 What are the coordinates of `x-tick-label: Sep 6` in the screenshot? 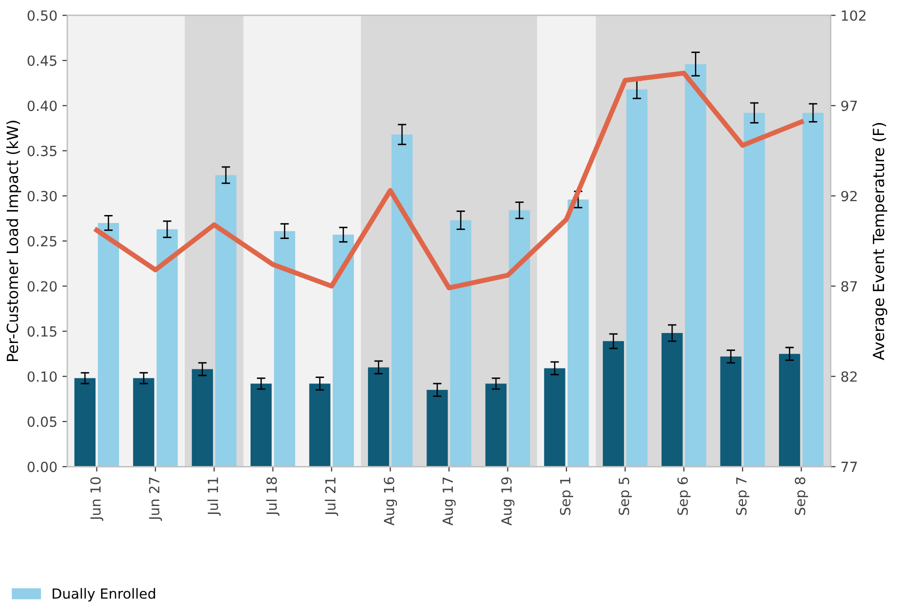 It's located at (684, 496).